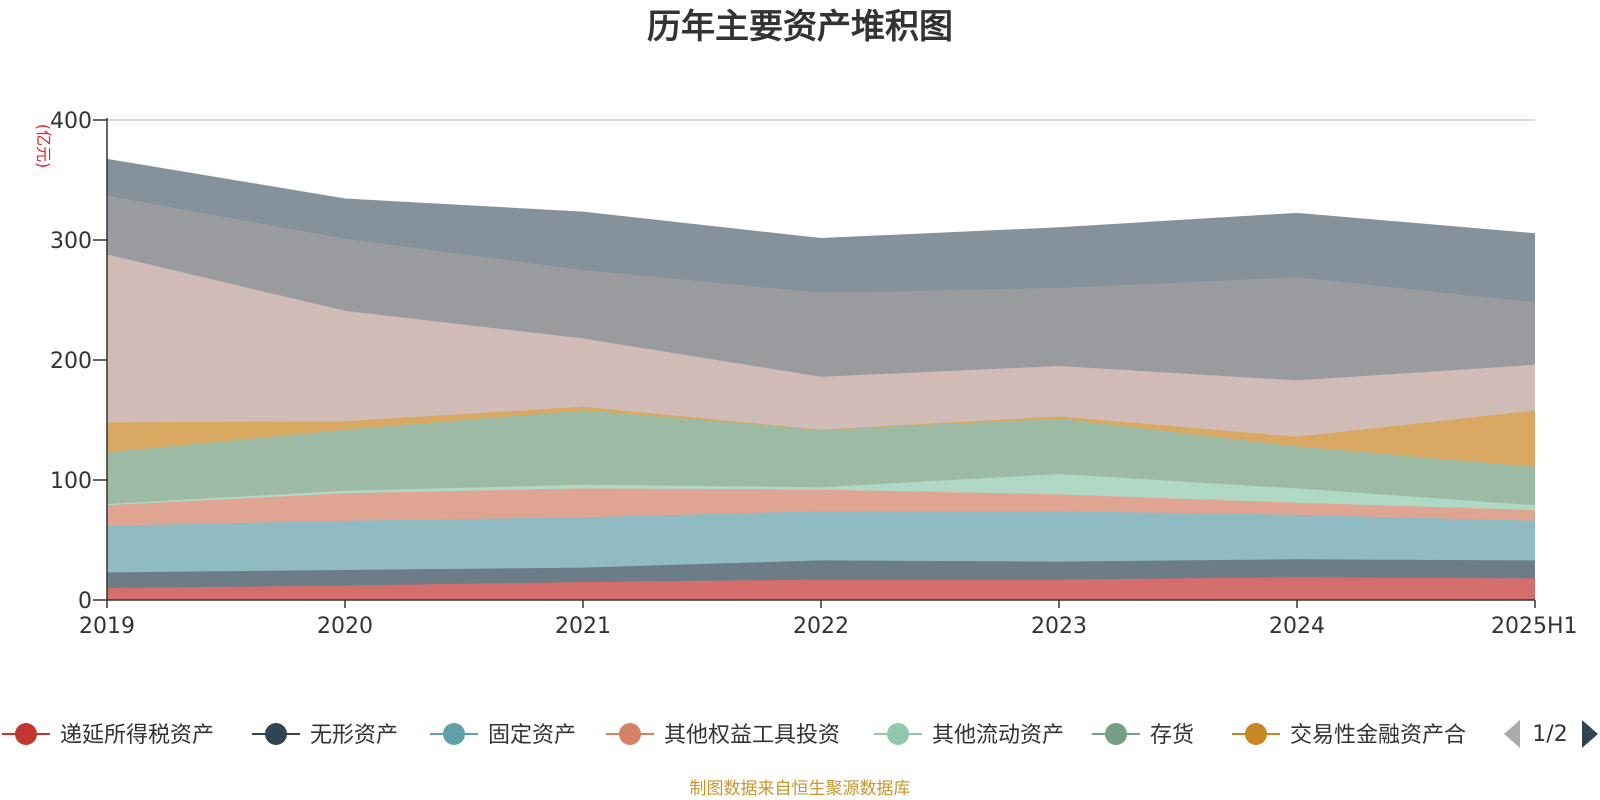 This screenshot has height=800, width=1600. I want to click on x-tick-label: 2021, so click(583, 626).